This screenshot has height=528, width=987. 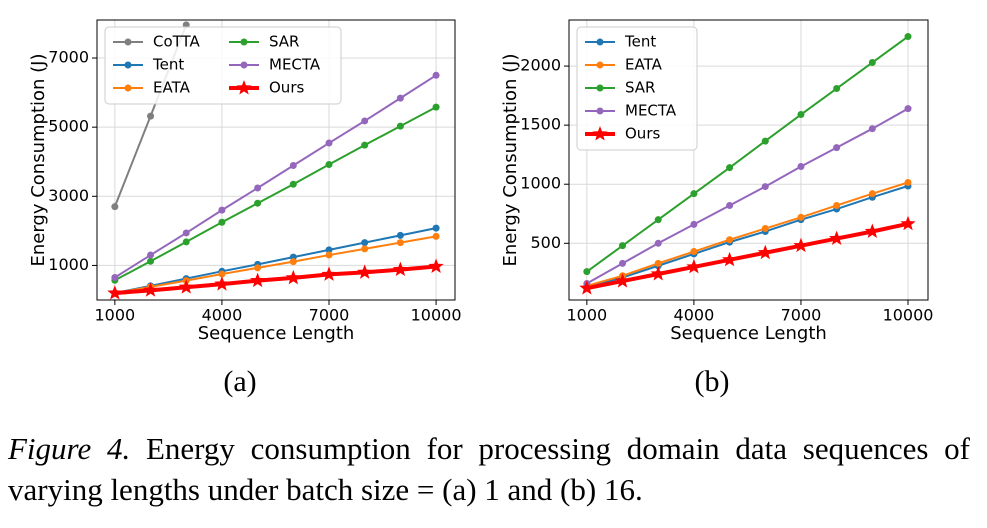 What do you see at coordinates (239, 381) in the screenshot?
I see `subcaption: (a)` at bounding box center [239, 381].